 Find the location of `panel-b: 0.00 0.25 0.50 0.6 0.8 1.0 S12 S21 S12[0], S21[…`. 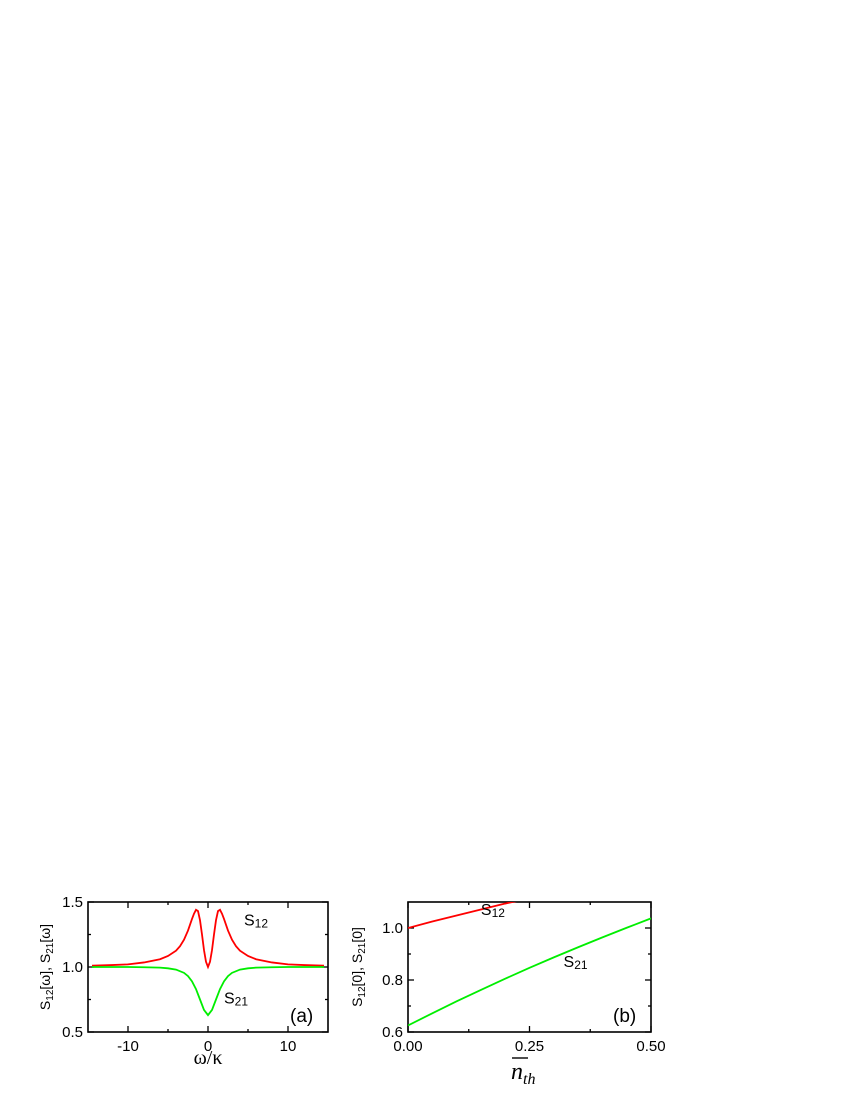

panel-b: 0.00 0.25 0.50 0.6 0.8 1.0 S12 S21 S12[0], S21[… is located at coordinates (507, 994).